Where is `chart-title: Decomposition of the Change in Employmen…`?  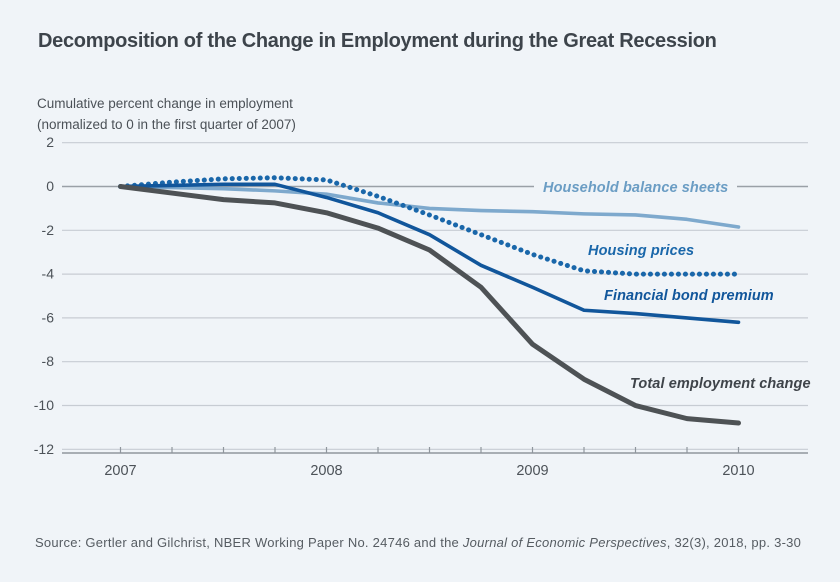 chart-title: Decomposition of the Change in Employmen… is located at coordinates (377, 41).